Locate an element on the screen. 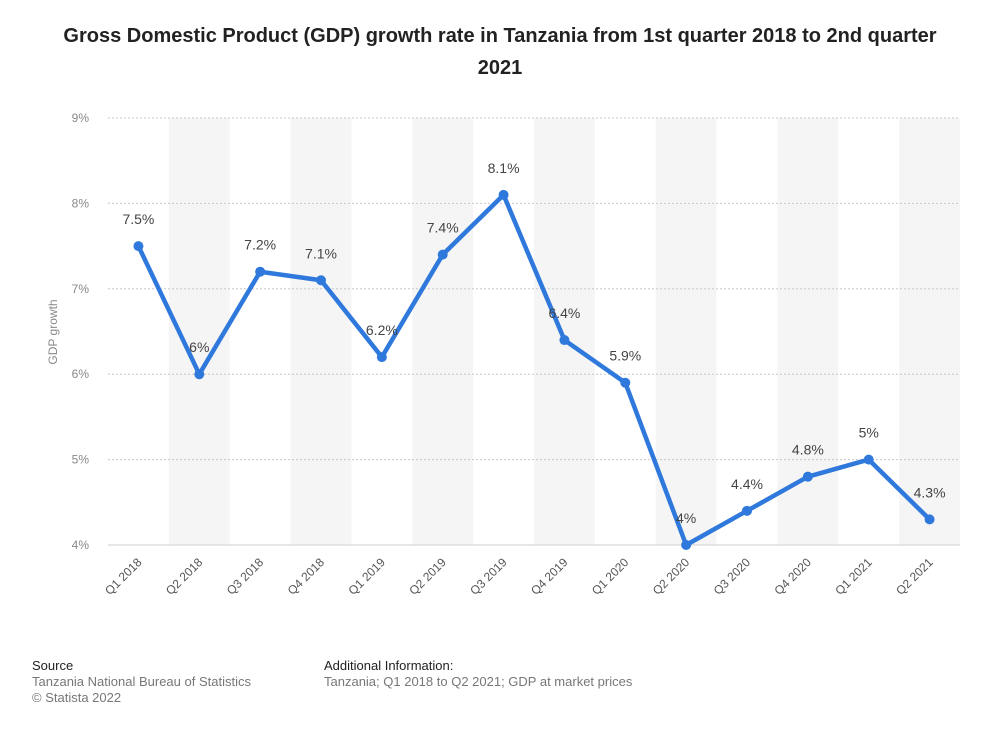  source-line-1: Tanzania National Bureau of Statistics is located at coordinates (141, 681).